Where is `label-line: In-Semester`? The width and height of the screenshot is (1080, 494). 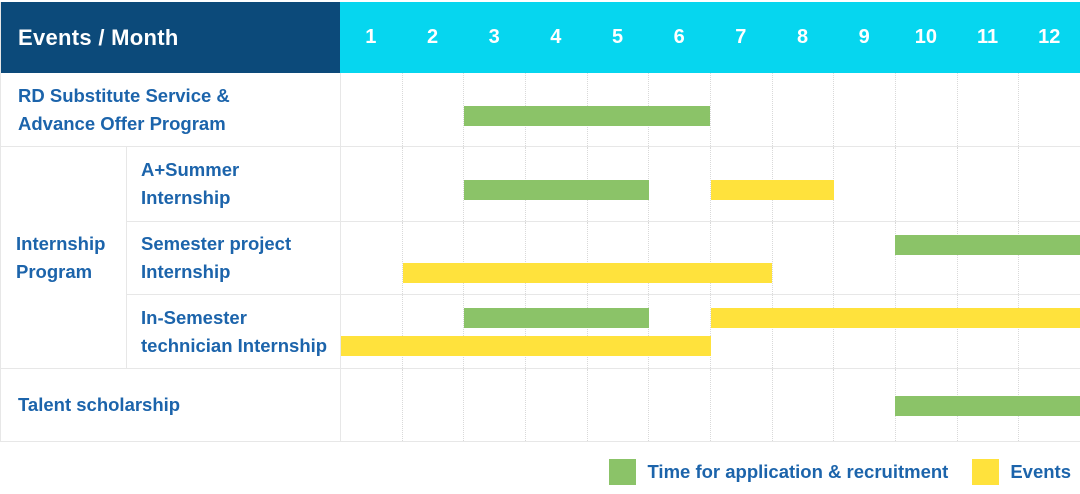
label-line: In-Semester is located at coordinates (194, 317).